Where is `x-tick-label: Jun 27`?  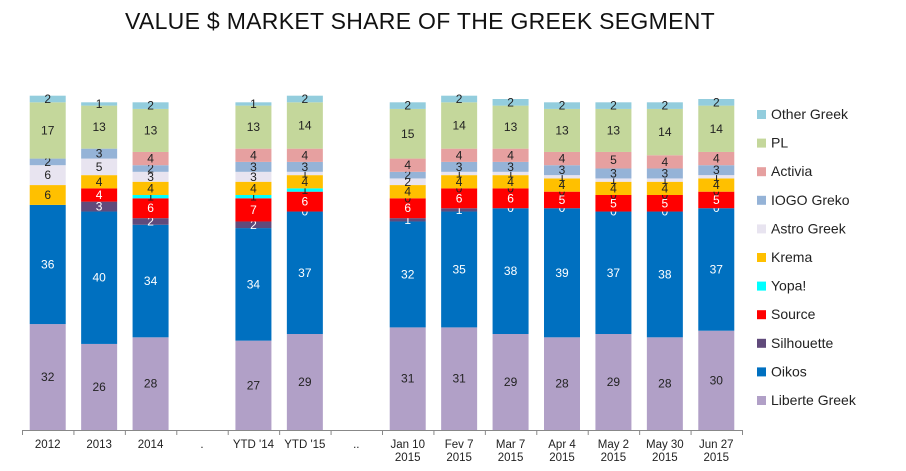 x-tick-label: Jun 27 is located at coordinates (716, 445).